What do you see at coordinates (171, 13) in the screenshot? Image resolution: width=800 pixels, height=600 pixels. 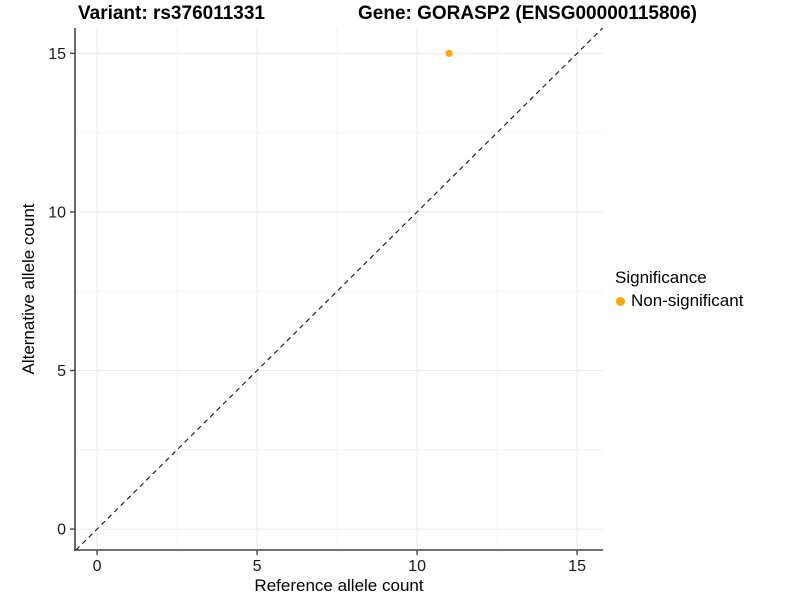 I see `plot-title-variant: Variant: rs376011331` at bounding box center [171, 13].